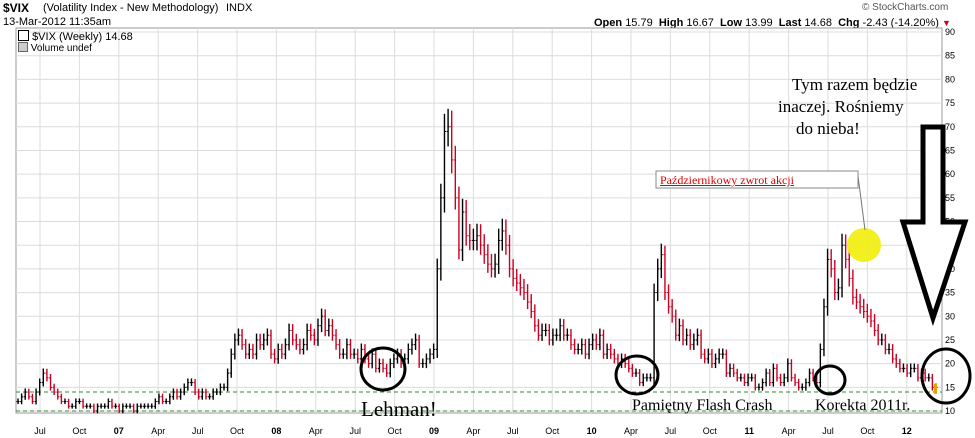 The image size is (975, 438). I want to click on x-tick-label: 09, so click(434, 431).